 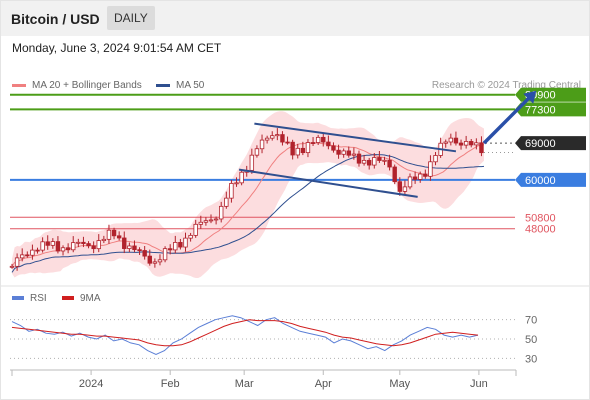 What do you see at coordinates (540, 218) in the screenshot?
I see `level-label-50800: 50800` at bounding box center [540, 218].